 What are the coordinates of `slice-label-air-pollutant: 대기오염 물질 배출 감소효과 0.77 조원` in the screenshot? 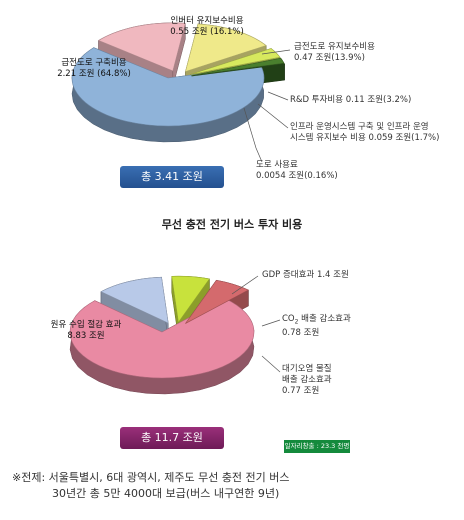 It's located at (307, 380).